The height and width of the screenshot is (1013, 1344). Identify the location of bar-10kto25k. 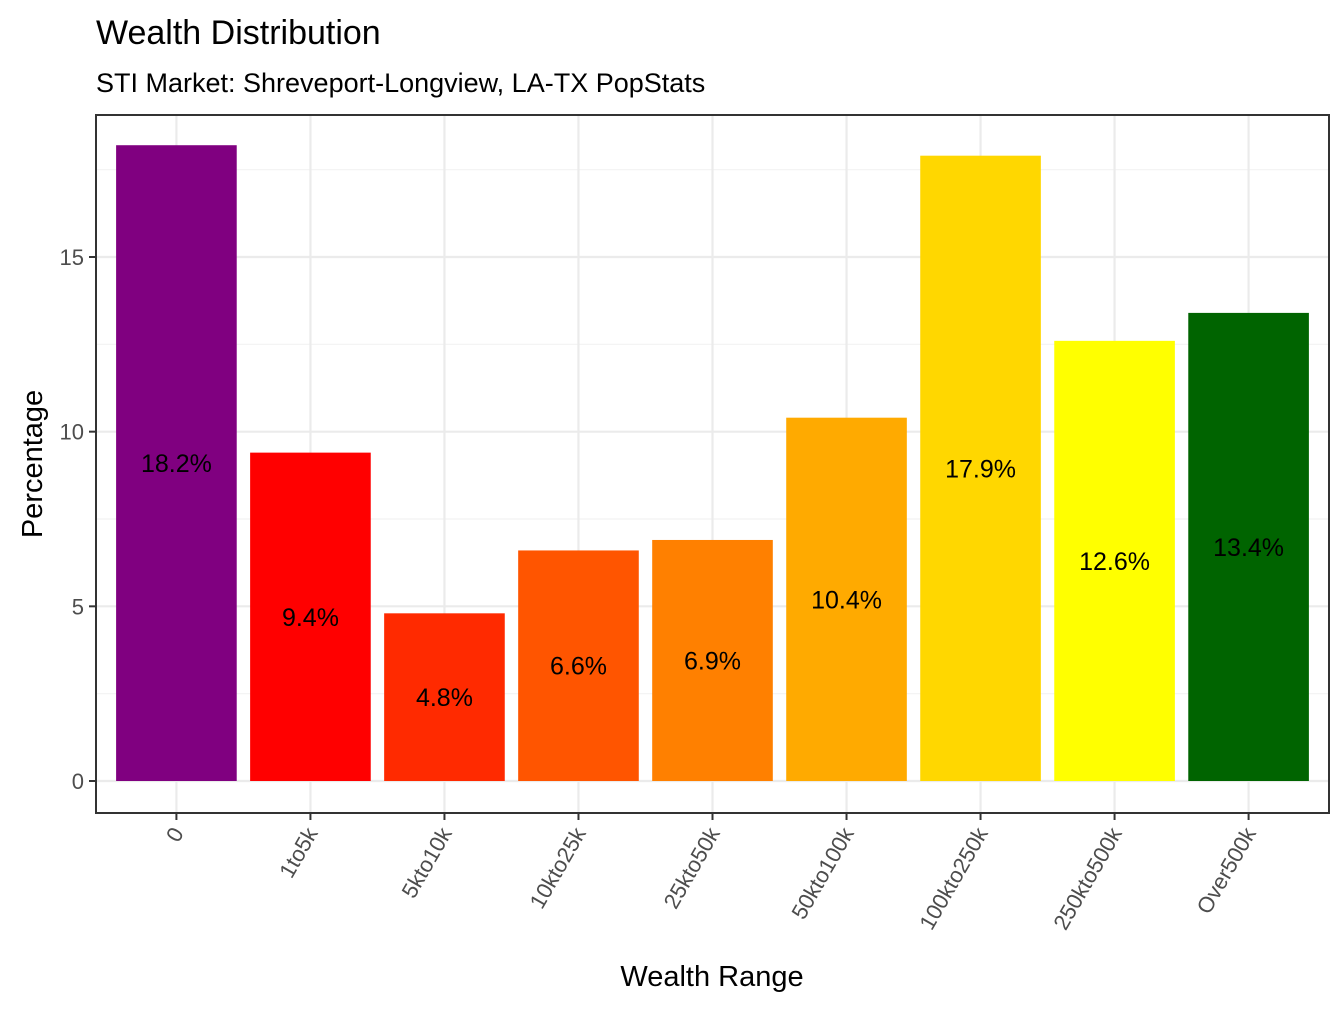
(578, 665).